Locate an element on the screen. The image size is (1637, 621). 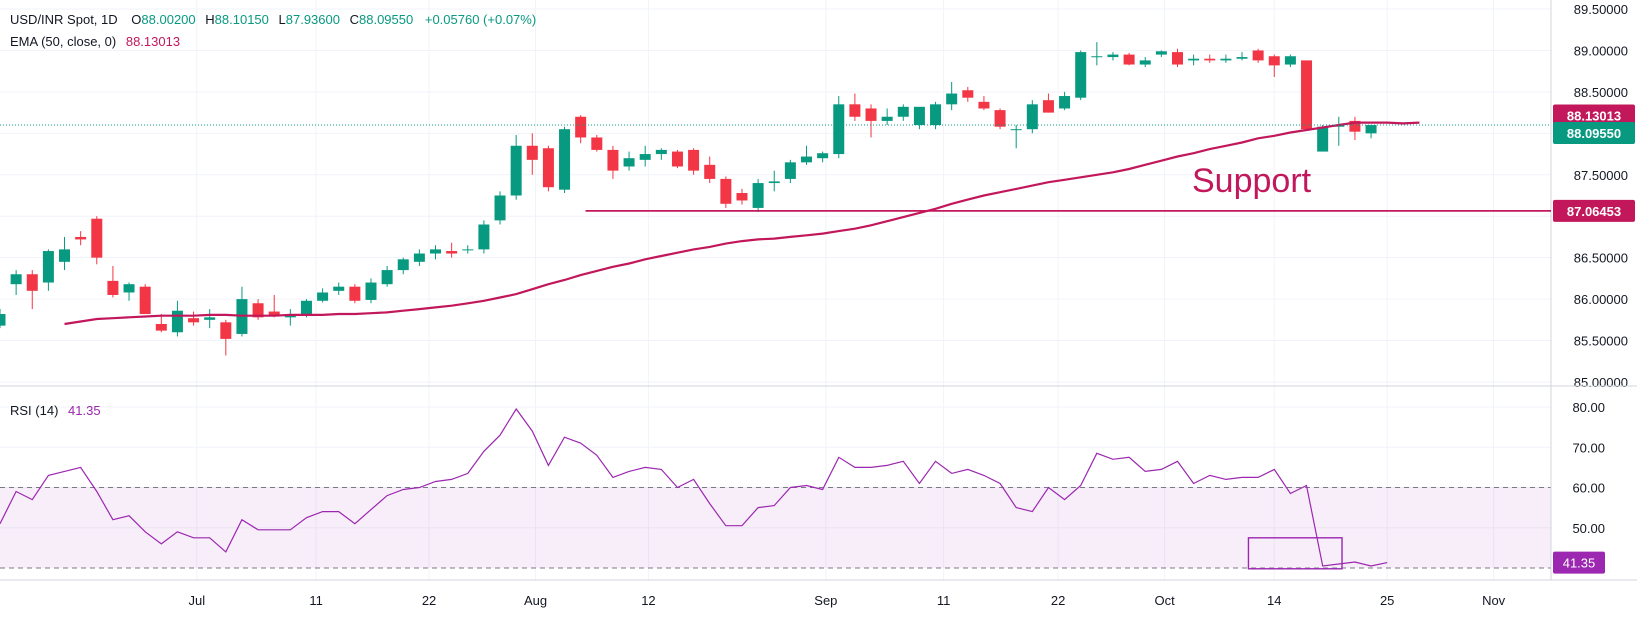
ema-label: EMA (50, close, 0) is located at coordinates (63, 41).